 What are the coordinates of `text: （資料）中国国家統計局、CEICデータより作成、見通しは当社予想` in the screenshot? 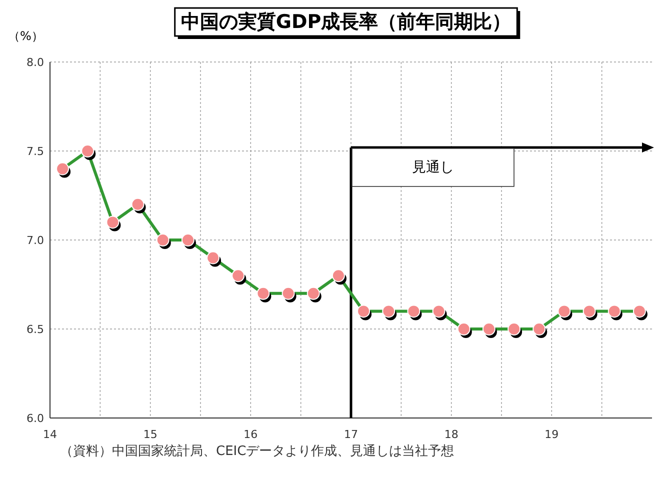 It's located at (257, 451).